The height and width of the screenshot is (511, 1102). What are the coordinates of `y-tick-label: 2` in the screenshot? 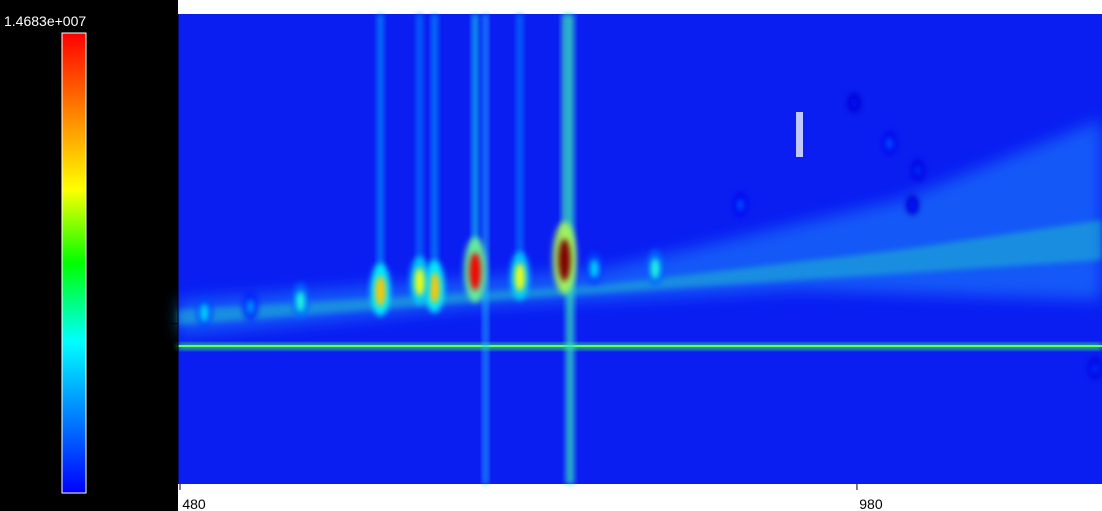 It's located at (151, 166).